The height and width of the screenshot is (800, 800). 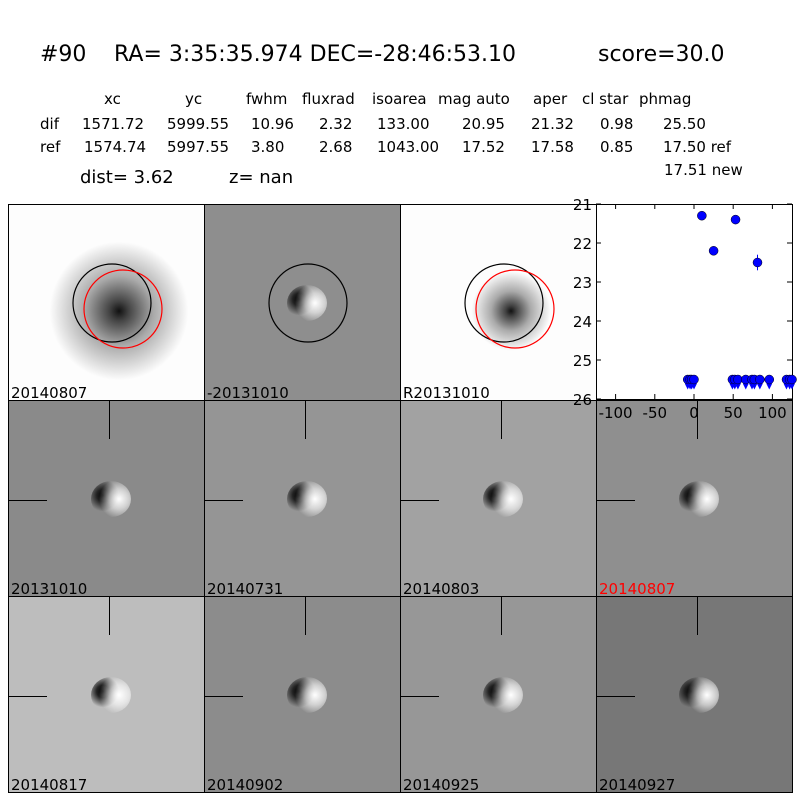 I want to click on image-stamp: 20131010, so click(x=106, y=498).